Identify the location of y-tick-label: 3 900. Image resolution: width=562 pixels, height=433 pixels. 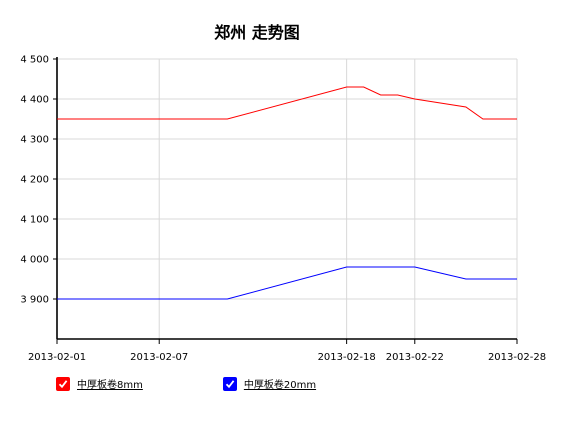
(34, 300).